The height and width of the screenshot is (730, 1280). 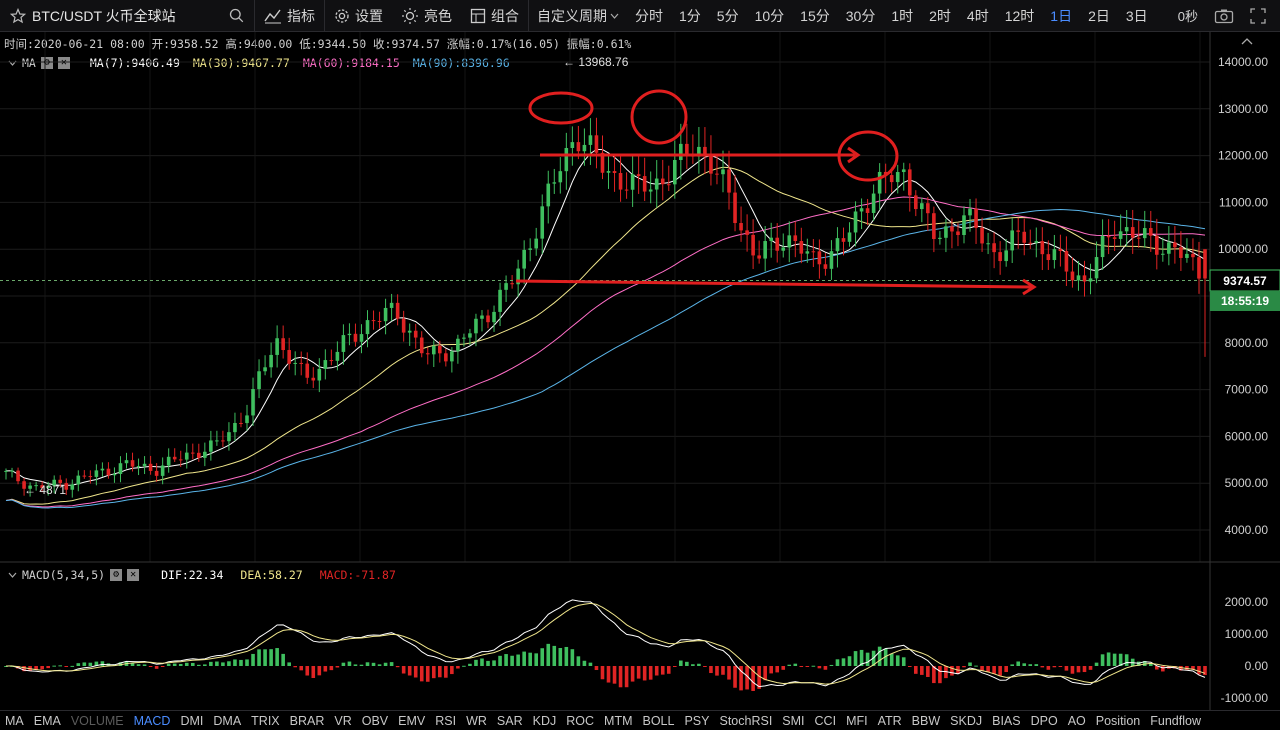 I want to click on indicator-tab-rsi: RSI, so click(x=446, y=720).